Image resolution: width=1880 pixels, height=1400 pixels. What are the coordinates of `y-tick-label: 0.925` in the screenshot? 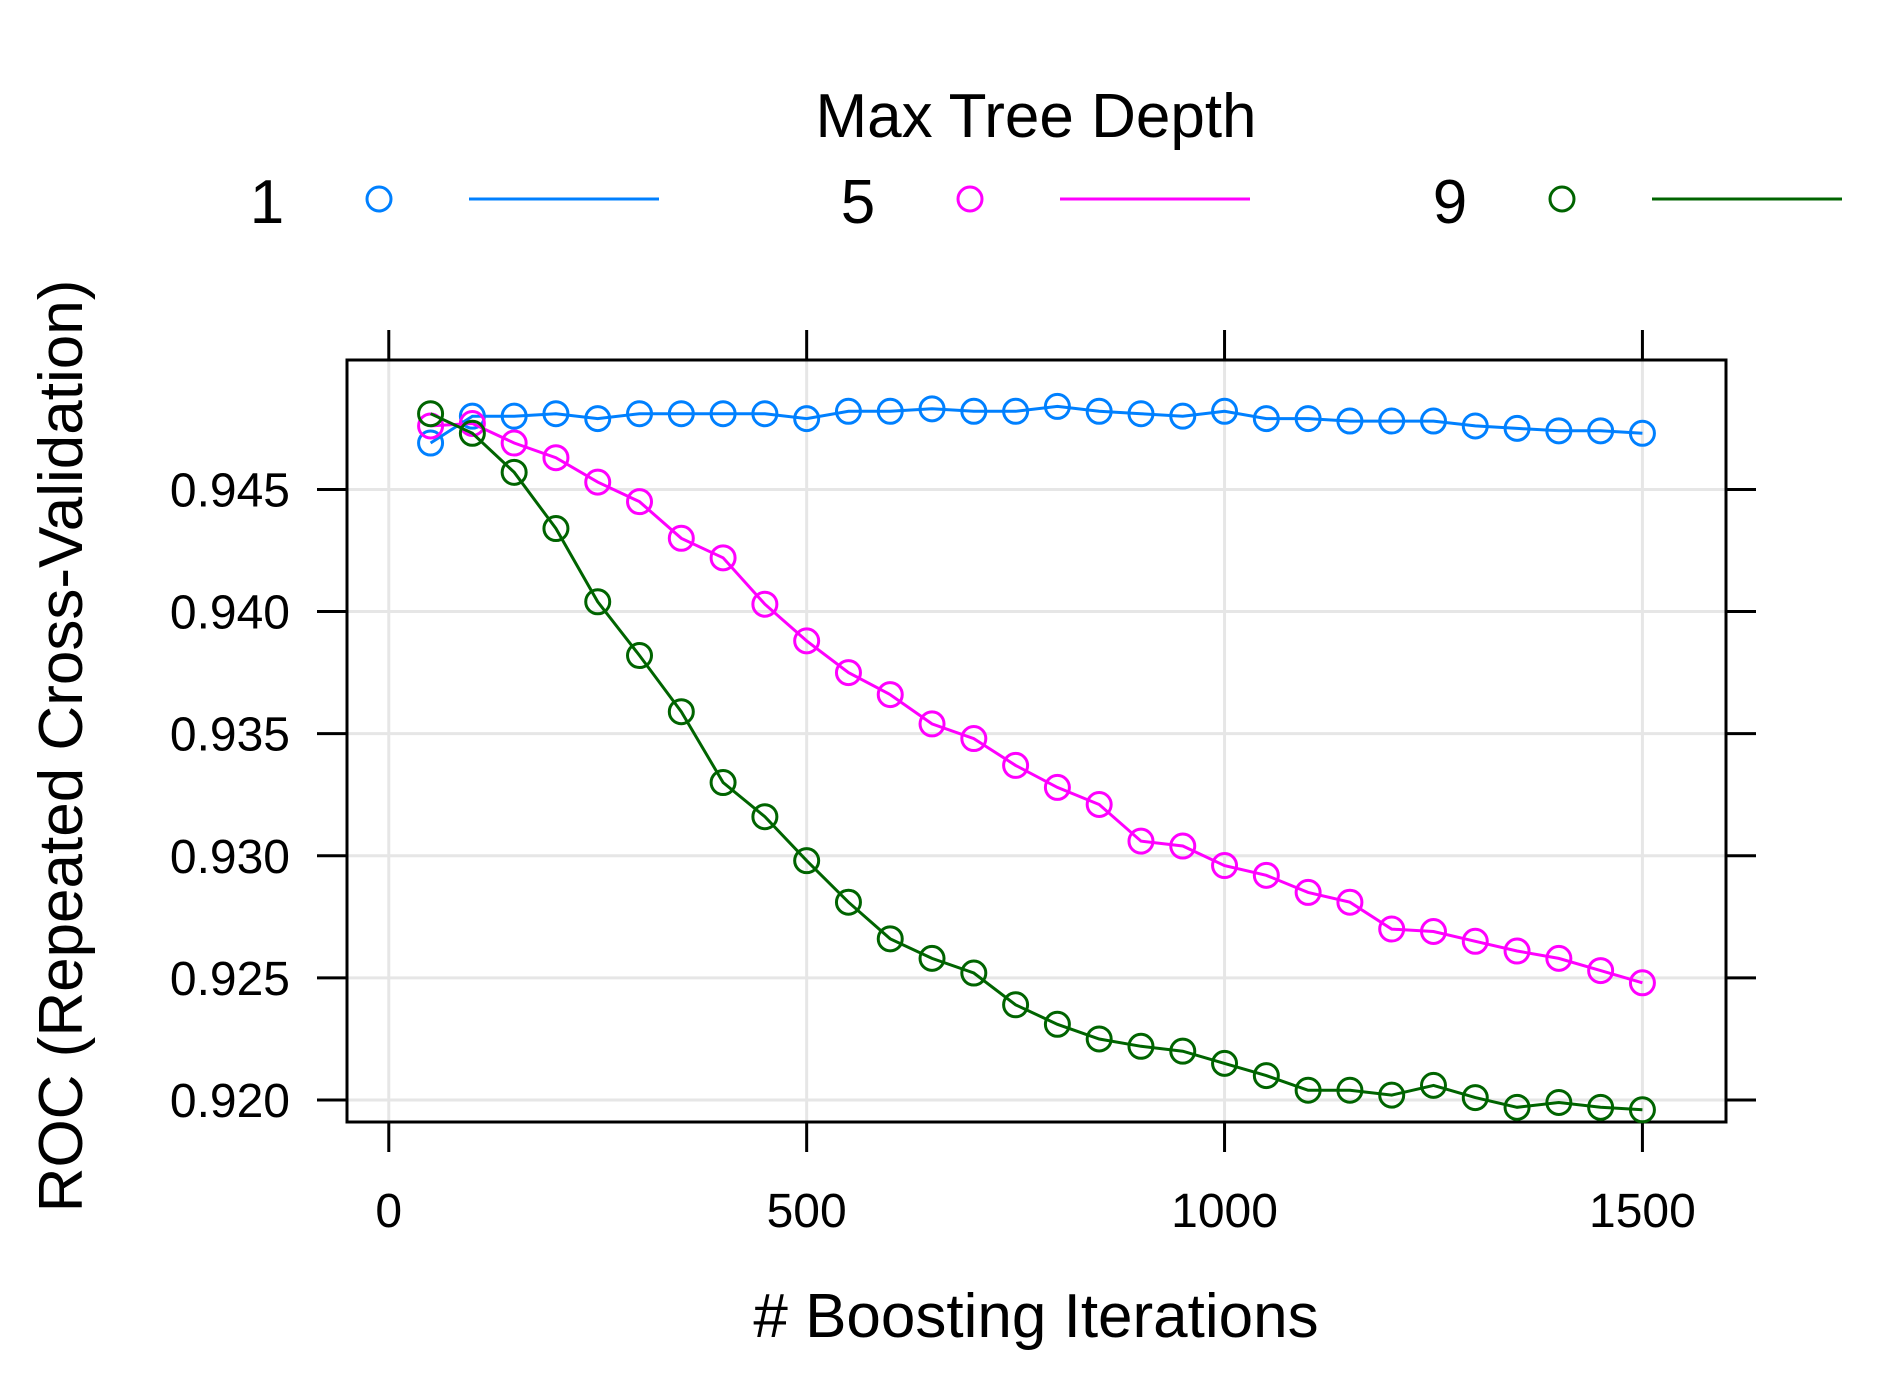 It's located at (230, 979).